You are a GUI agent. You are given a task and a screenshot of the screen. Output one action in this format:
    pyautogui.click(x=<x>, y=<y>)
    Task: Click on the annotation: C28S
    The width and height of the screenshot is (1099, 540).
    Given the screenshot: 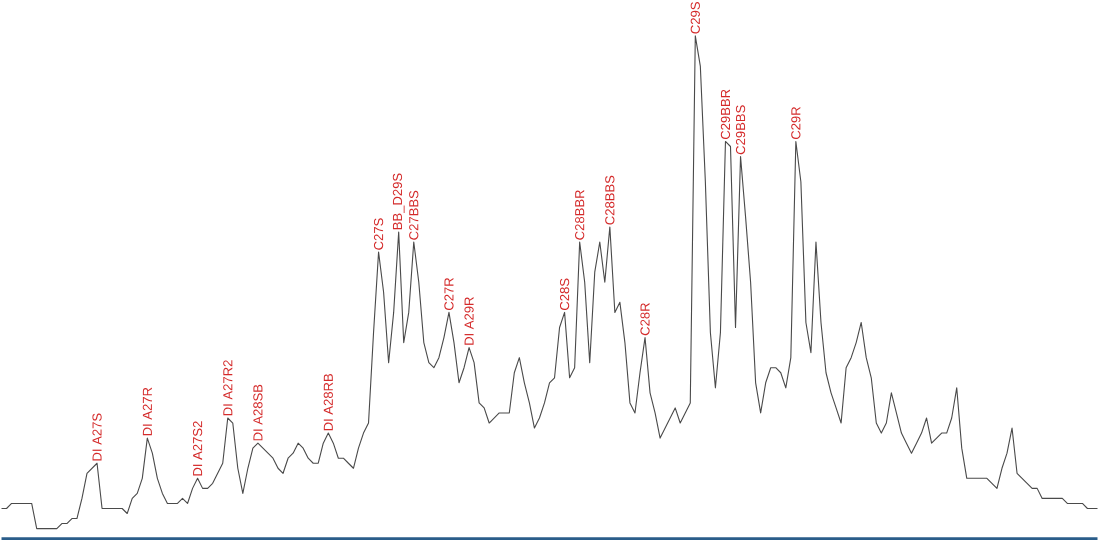 What is the action you would take?
    pyautogui.click(x=564, y=294)
    